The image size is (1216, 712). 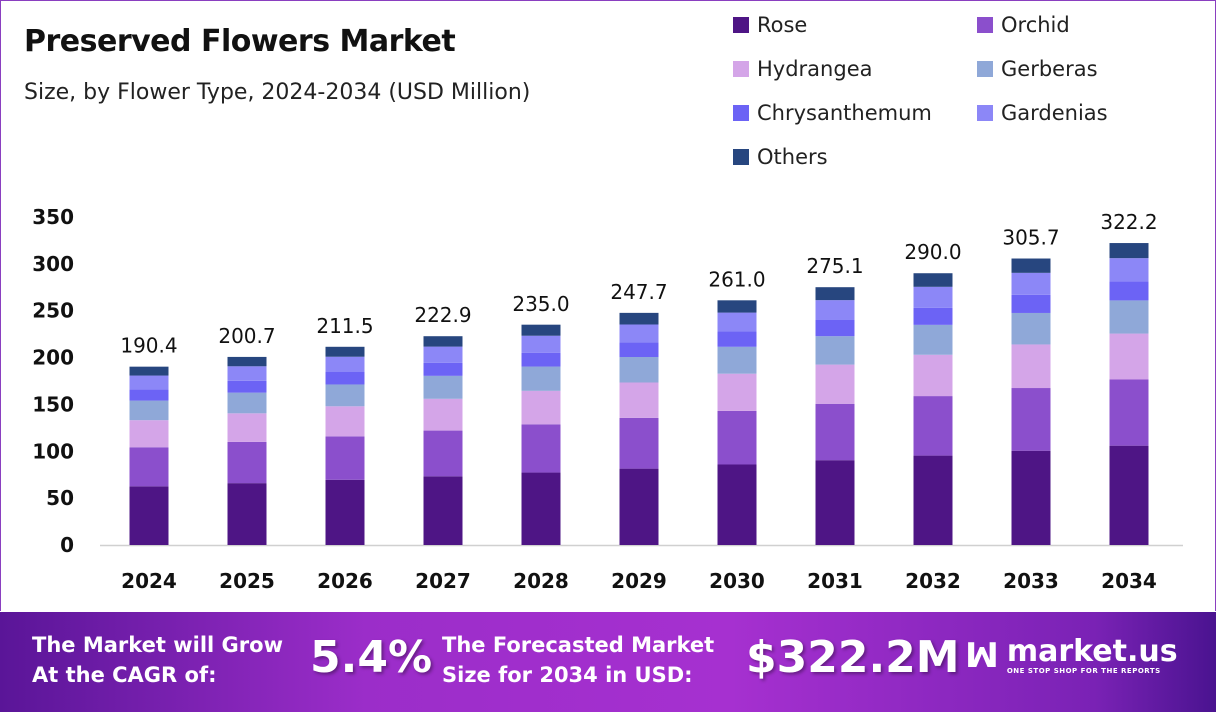 What do you see at coordinates (443, 581) in the screenshot?
I see `x-tick-label: 2027` at bounding box center [443, 581].